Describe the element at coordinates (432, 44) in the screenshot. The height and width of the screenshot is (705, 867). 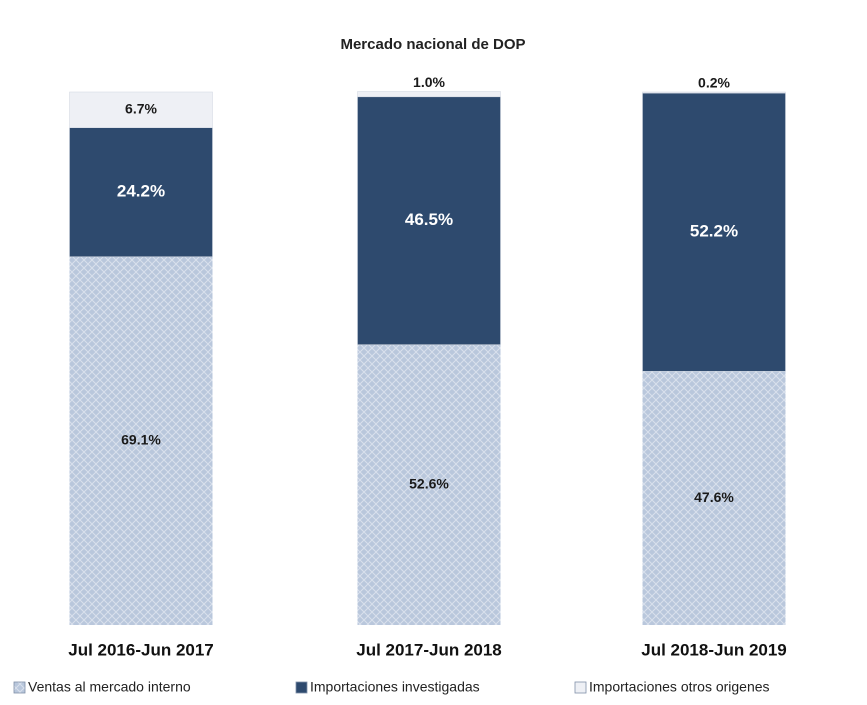
I see `chart-title: Mercado nacional de DOP` at that location.